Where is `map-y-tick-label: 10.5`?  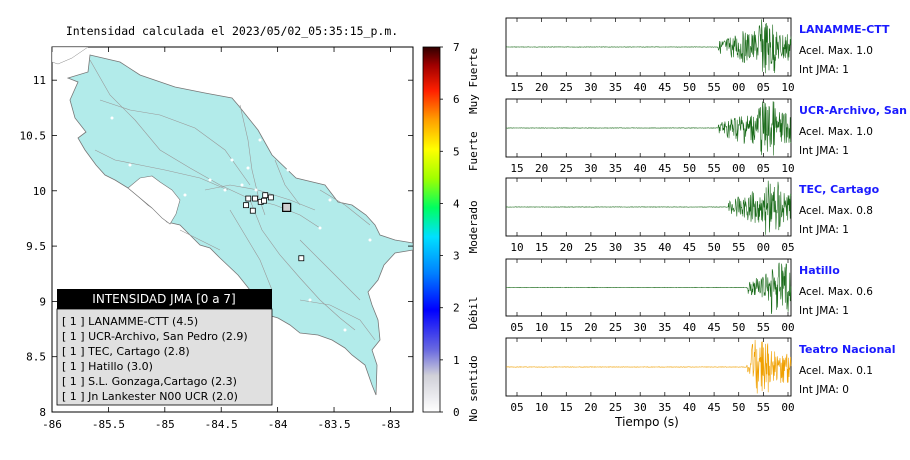
map-y-tick-label: 10.5 is located at coordinates (33, 135).